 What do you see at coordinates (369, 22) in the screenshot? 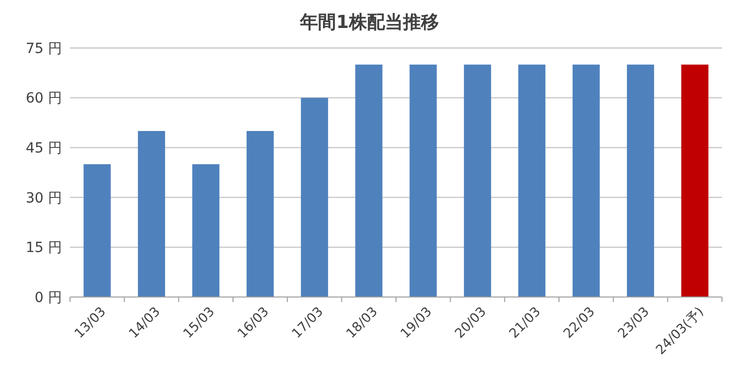
I see `chart-title: 年間1株配当推移` at bounding box center [369, 22].